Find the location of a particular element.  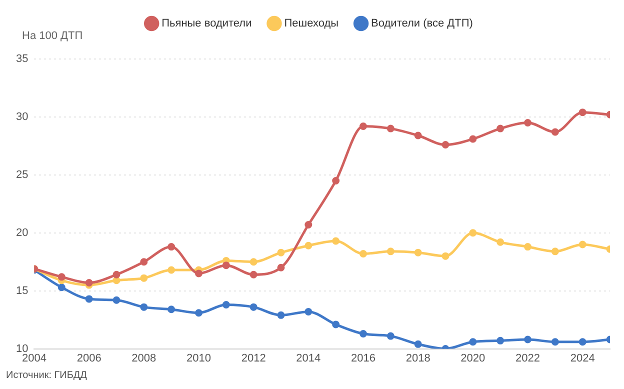

y-axis-title: На 100 ДТП is located at coordinates (52, 36).